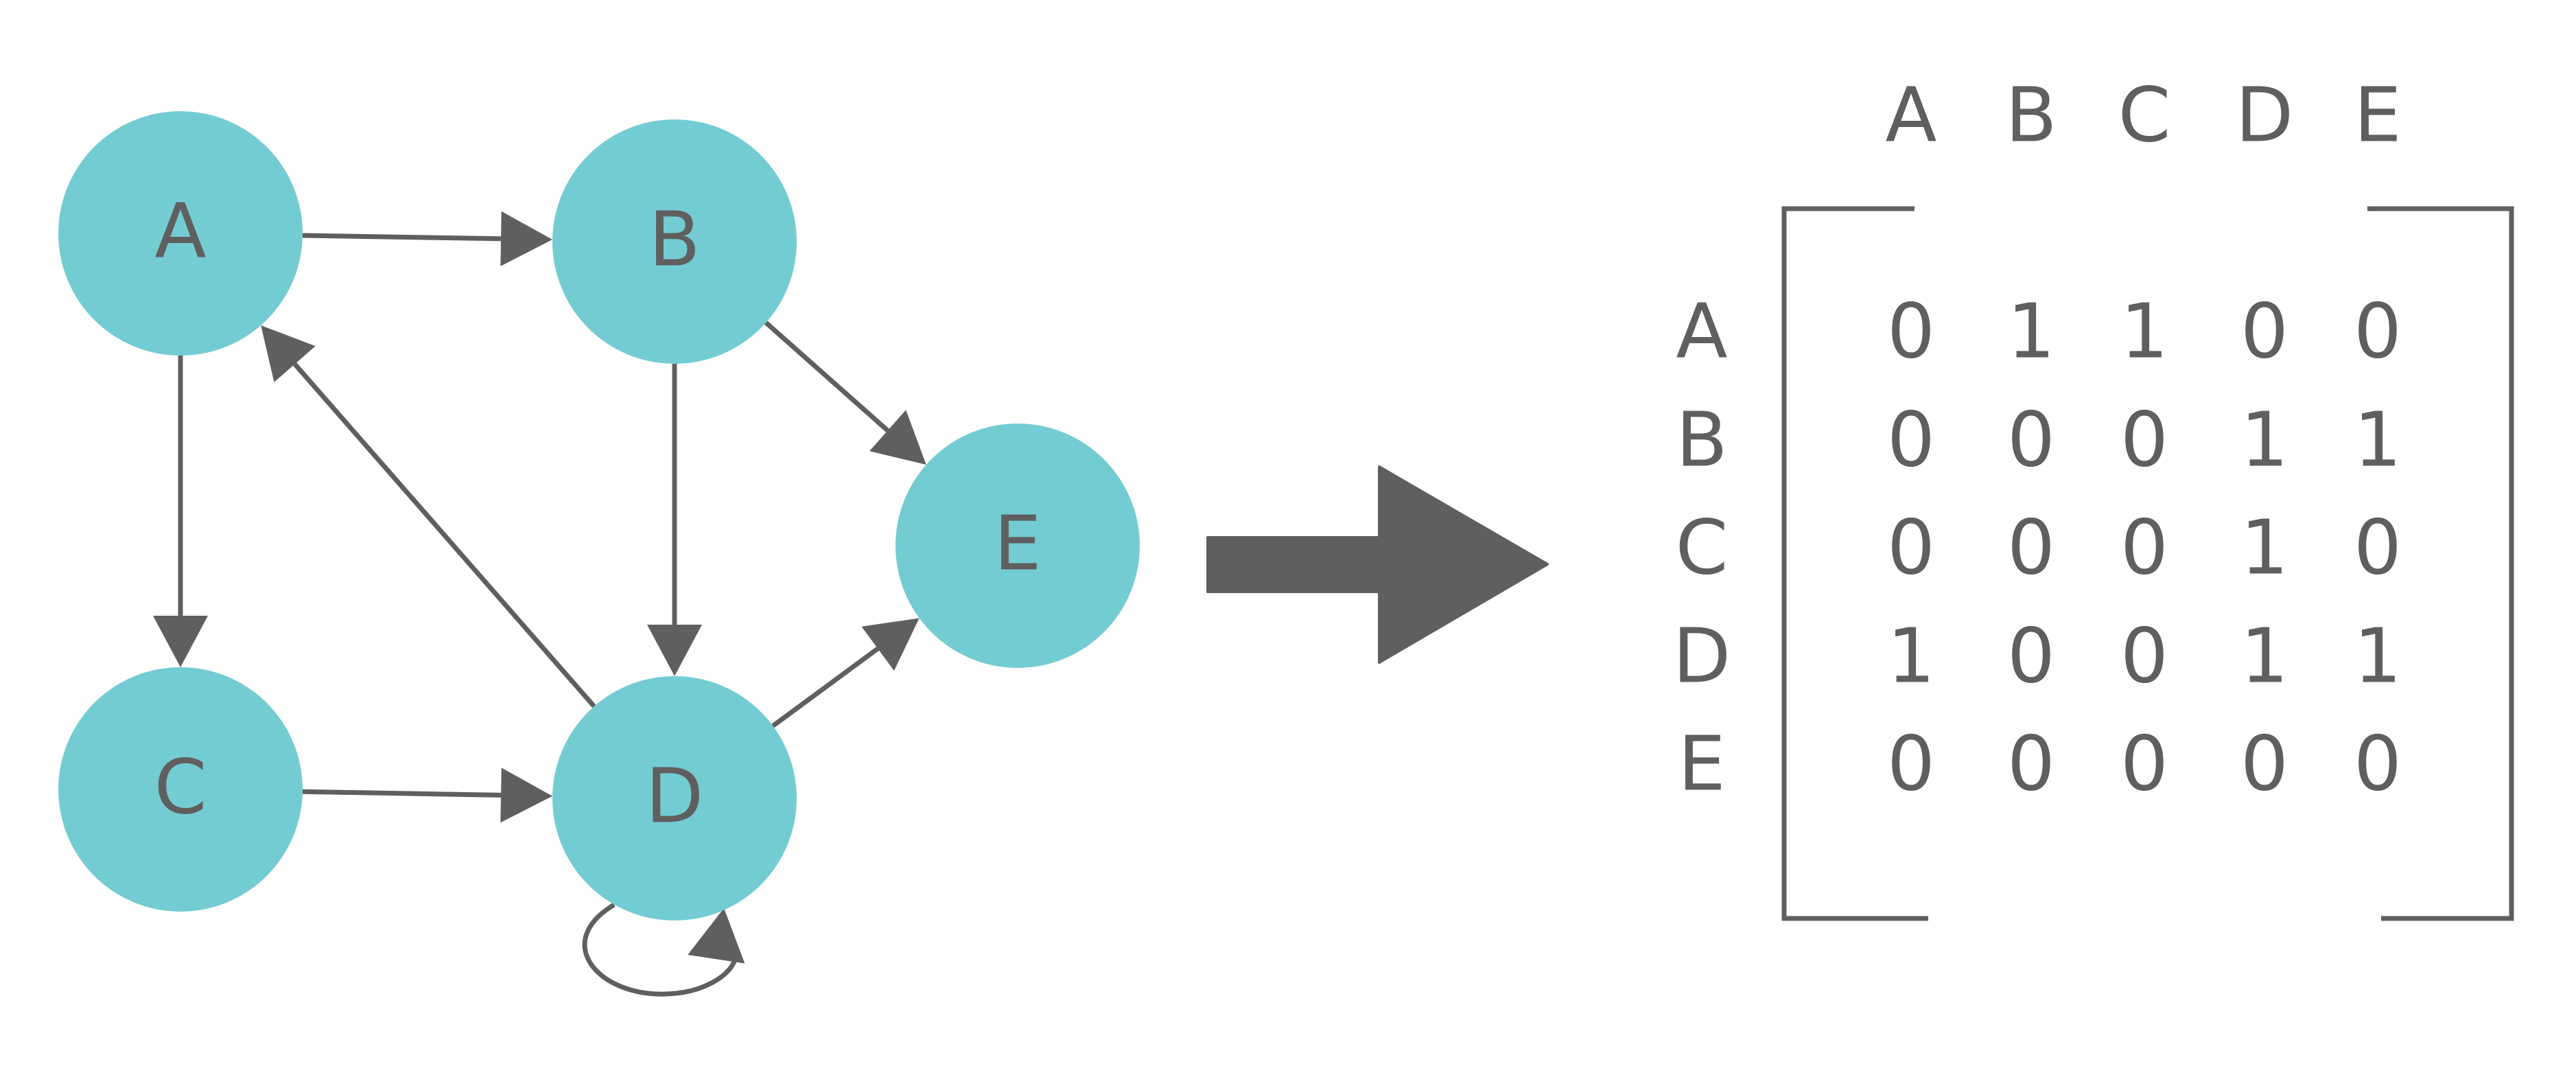 Image resolution: width=2576 pixels, height=1088 pixels. What do you see at coordinates (1702, 655) in the screenshot?
I see `row-header: D` at bounding box center [1702, 655].